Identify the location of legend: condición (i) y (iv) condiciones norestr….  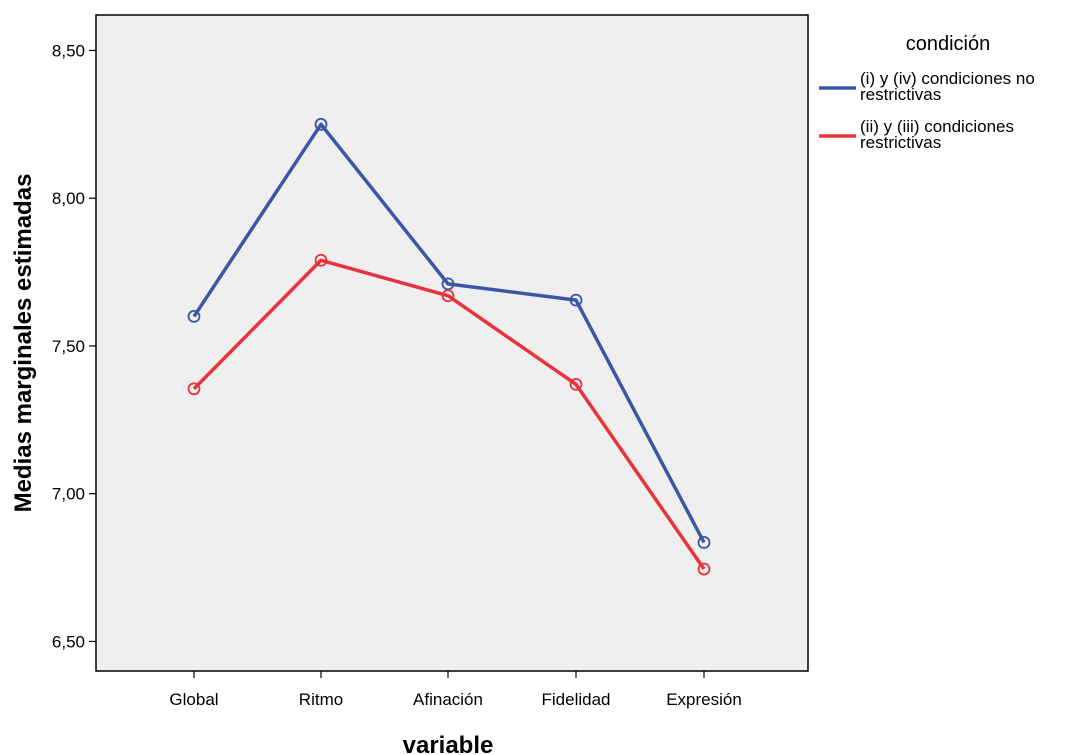
(927, 92).